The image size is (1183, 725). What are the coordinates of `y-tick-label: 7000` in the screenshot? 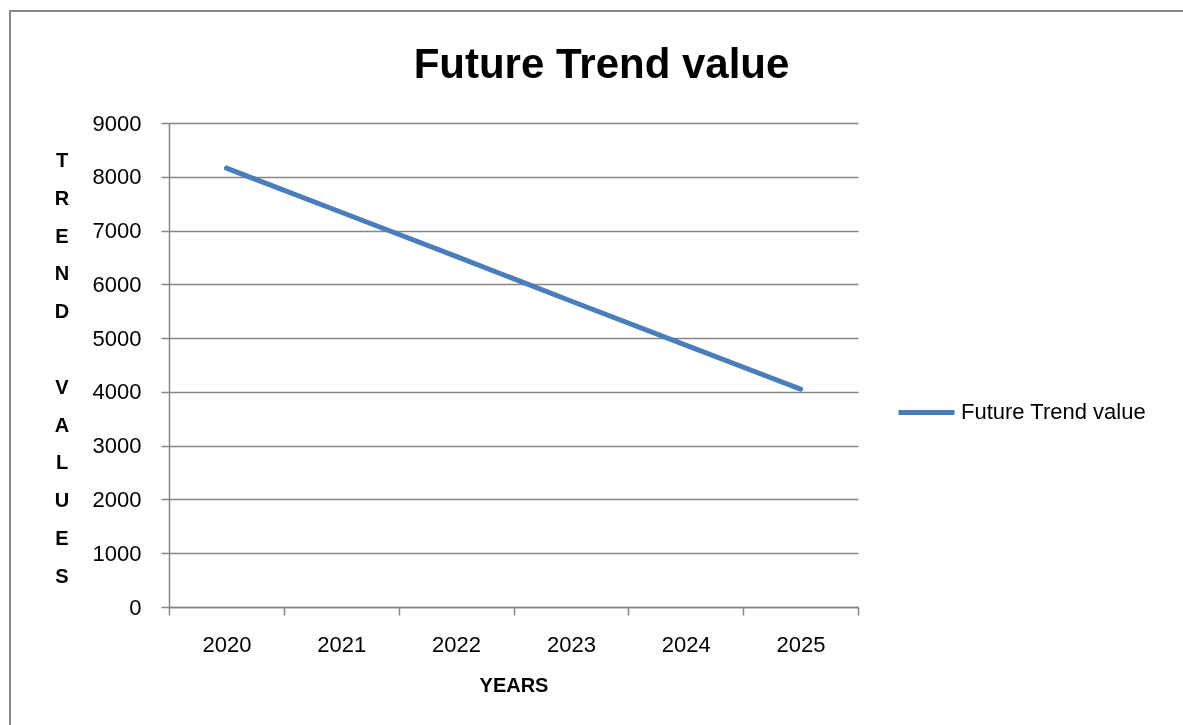 It's located at (117, 231).